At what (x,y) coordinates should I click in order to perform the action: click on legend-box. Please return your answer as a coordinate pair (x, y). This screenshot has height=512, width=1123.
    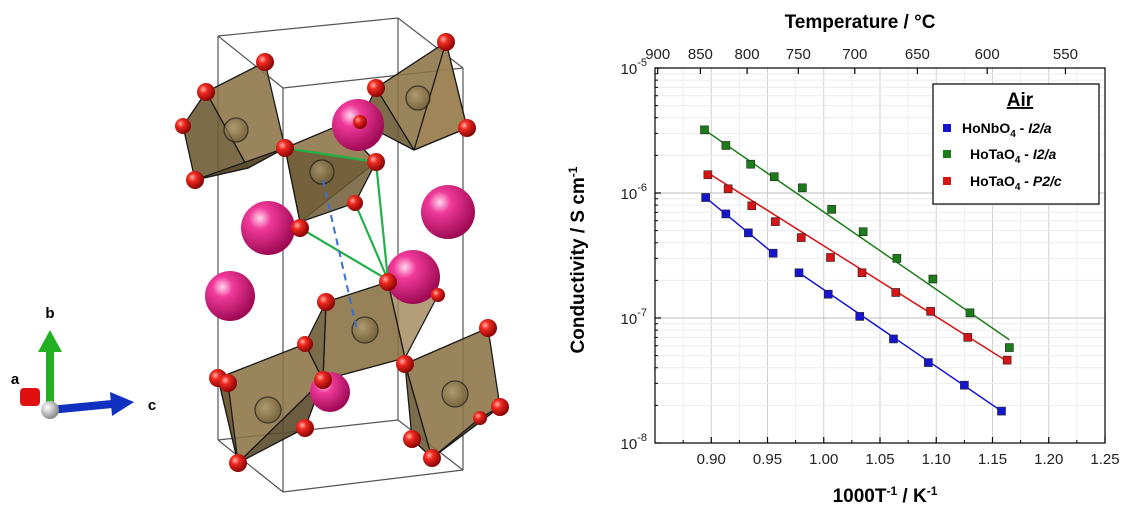
    Looking at the image, I should click on (1016, 144).